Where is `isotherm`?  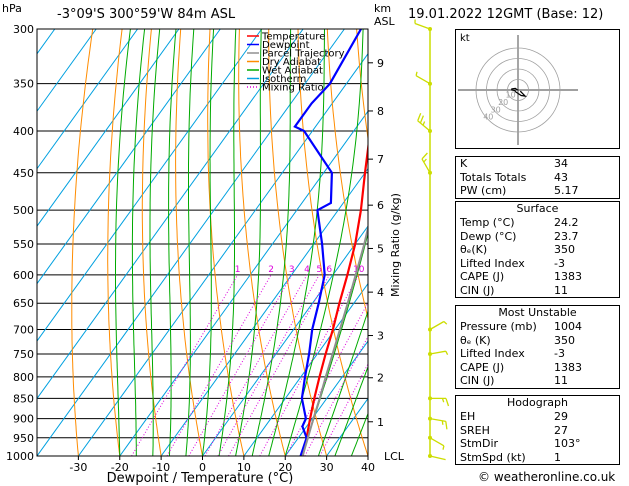
isotherm is located at coordinates (305, 369).